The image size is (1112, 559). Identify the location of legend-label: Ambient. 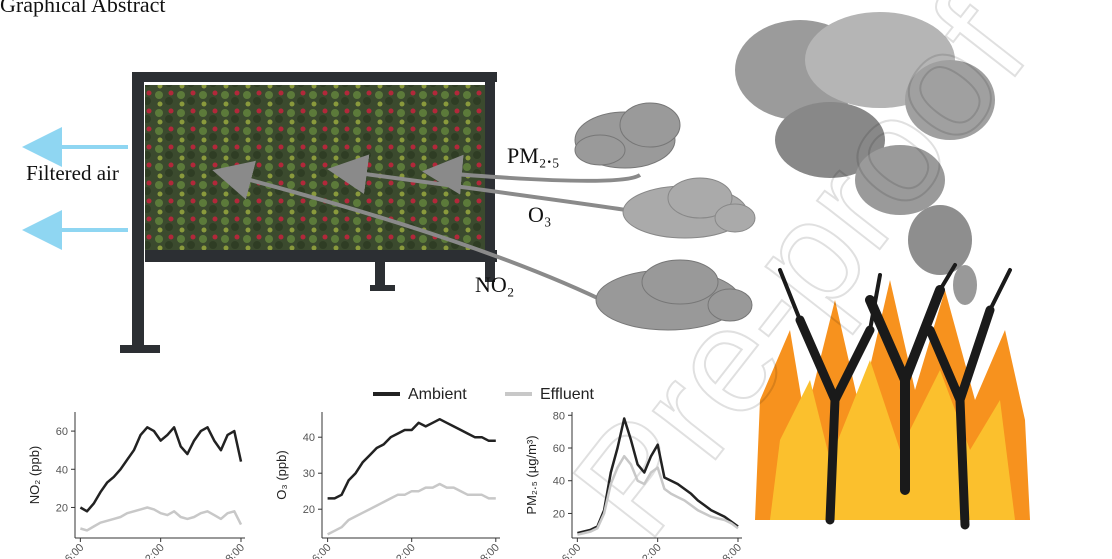
(437, 394).